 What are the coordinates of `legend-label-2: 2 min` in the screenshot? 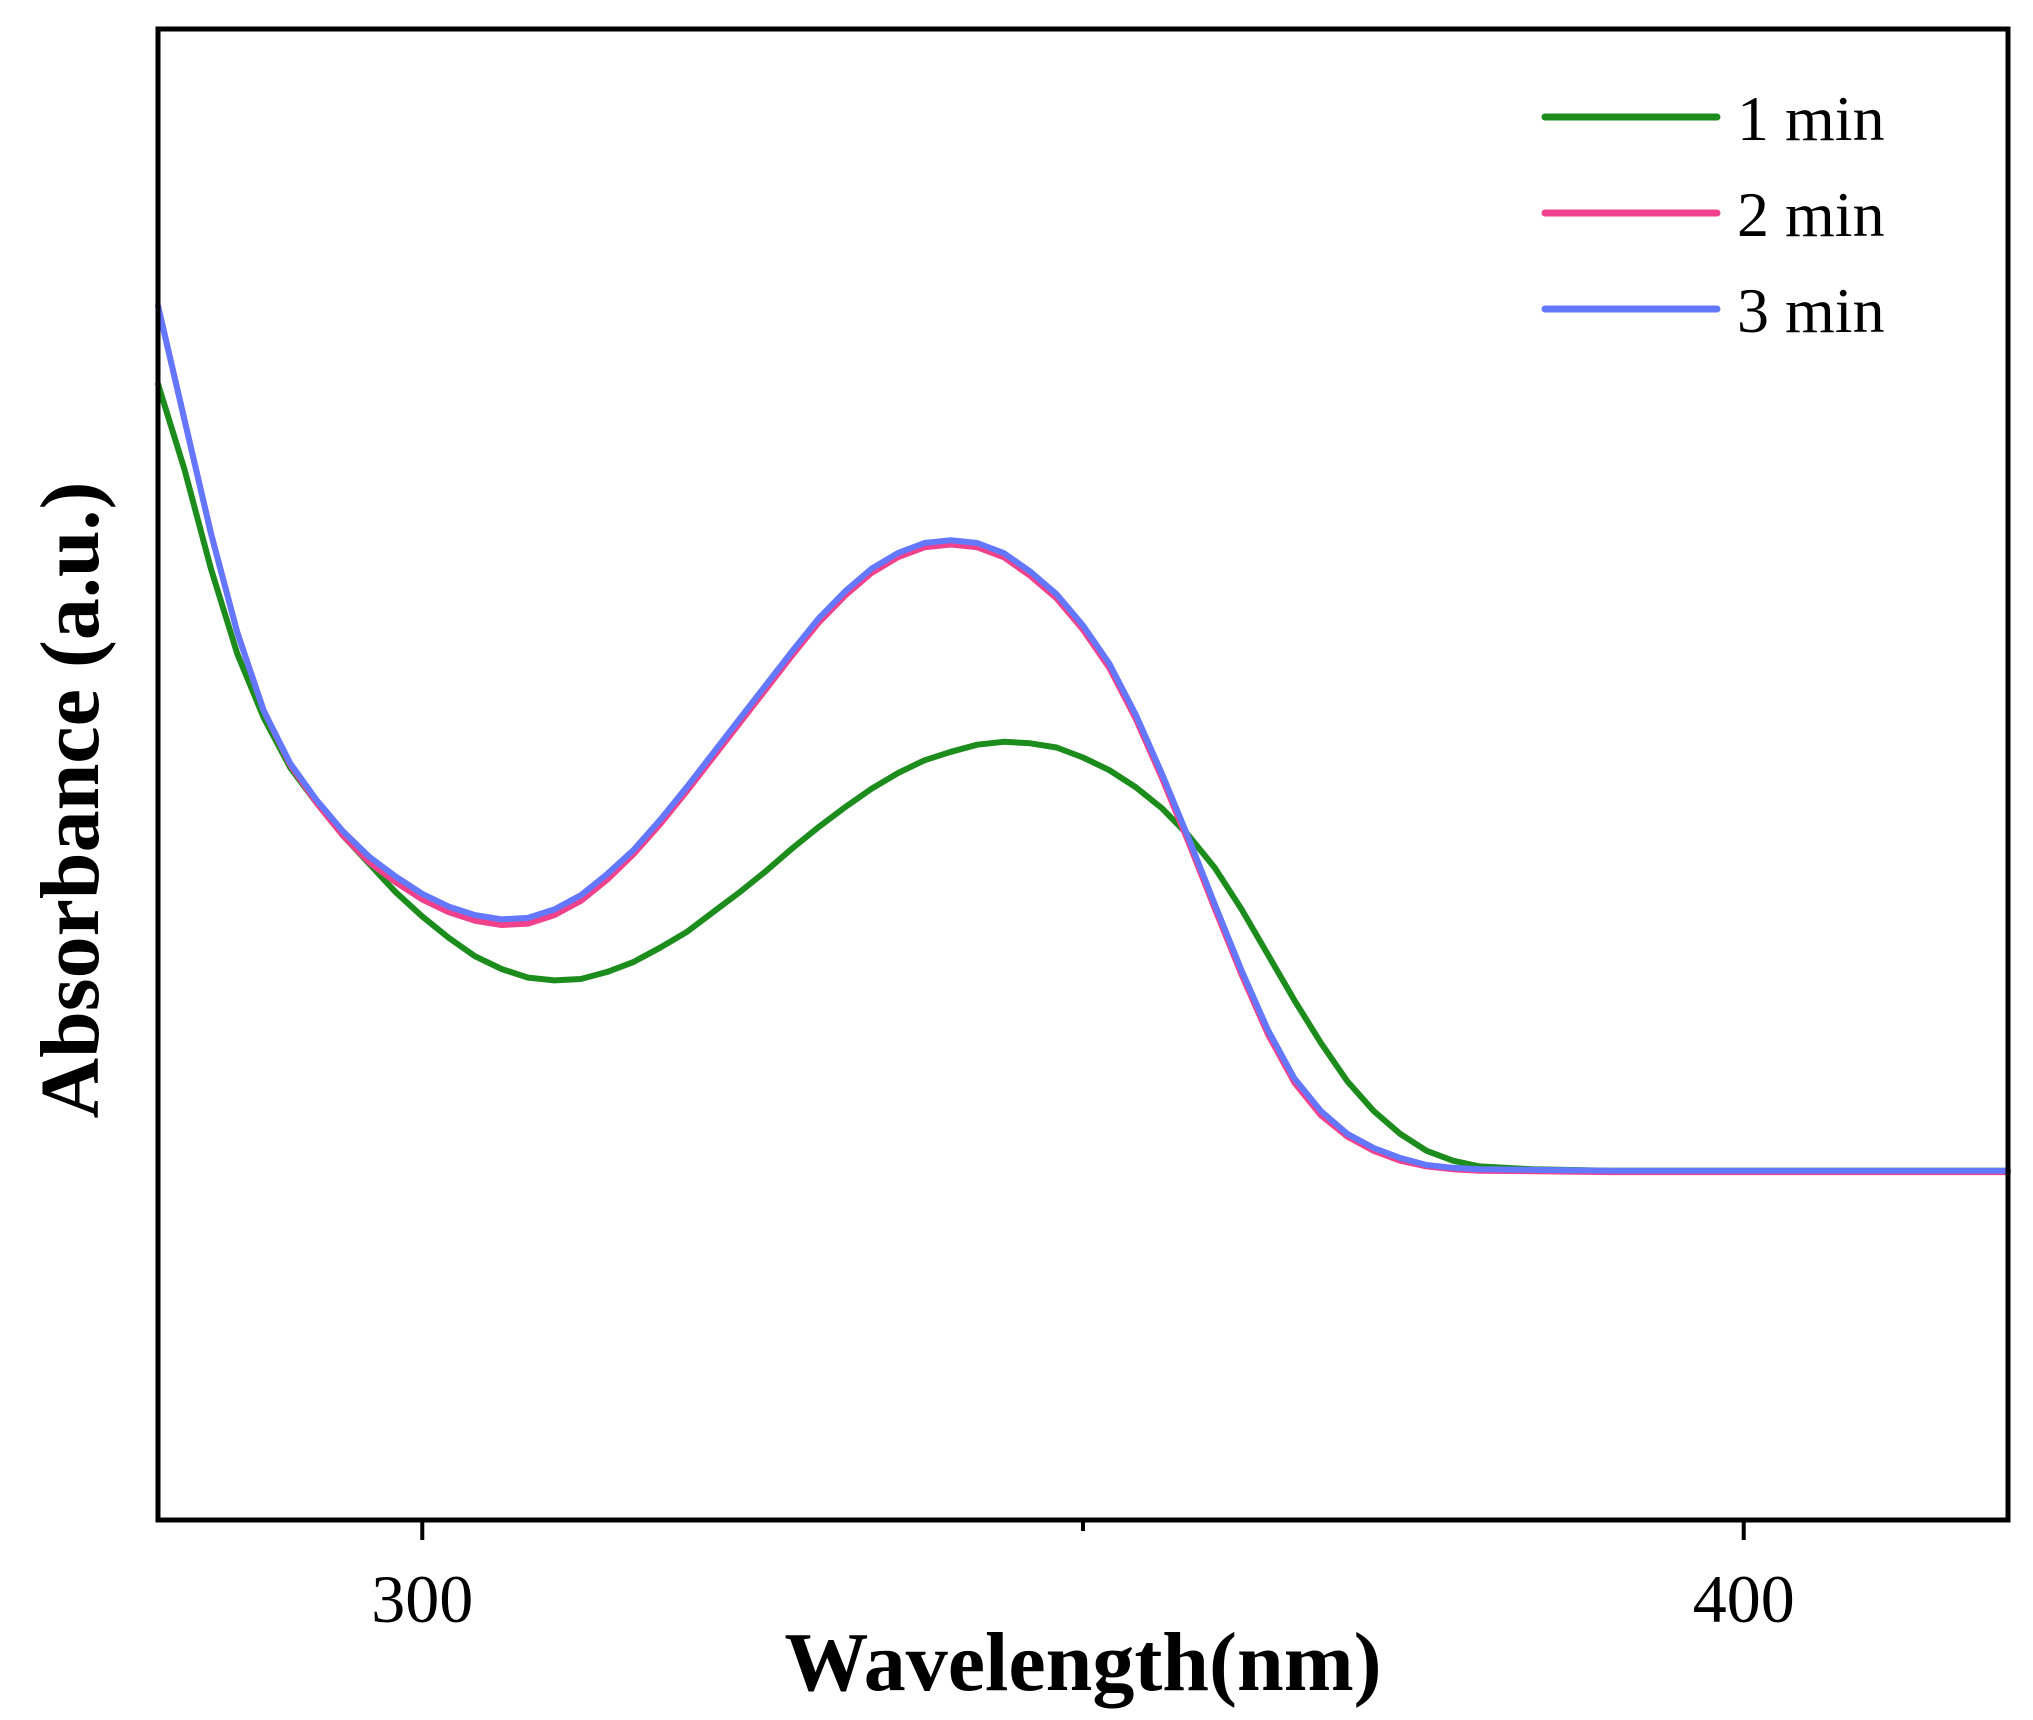 It's located at (1811, 214).